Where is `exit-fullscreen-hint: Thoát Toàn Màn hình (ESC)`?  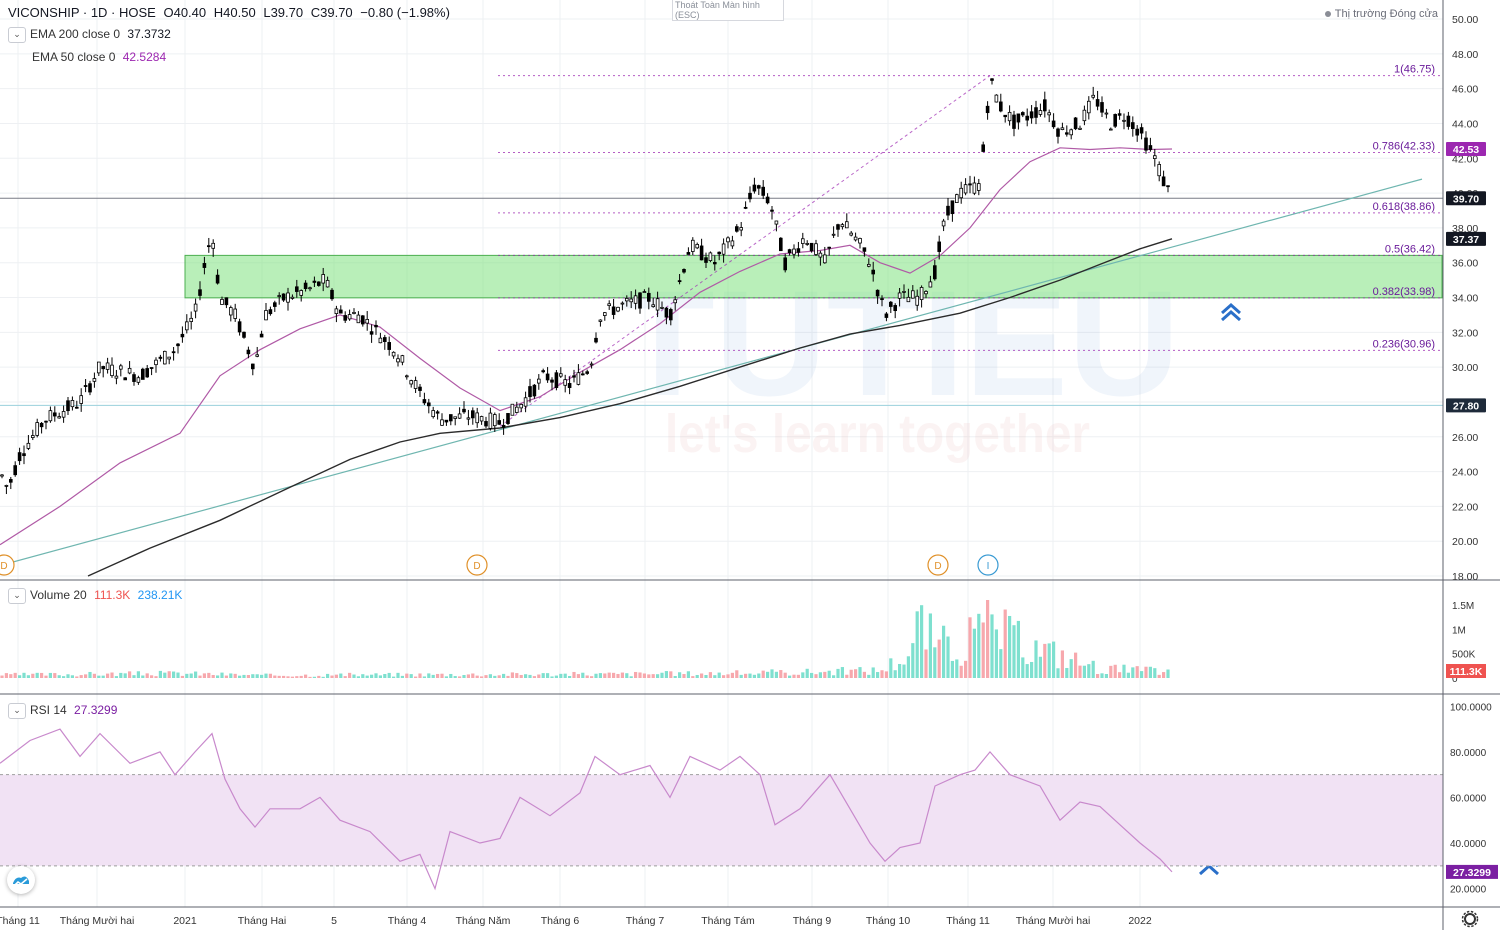
exit-fullscreen-hint: Thoát Toàn Màn hình (ESC) is located at coordinates (728, 10).